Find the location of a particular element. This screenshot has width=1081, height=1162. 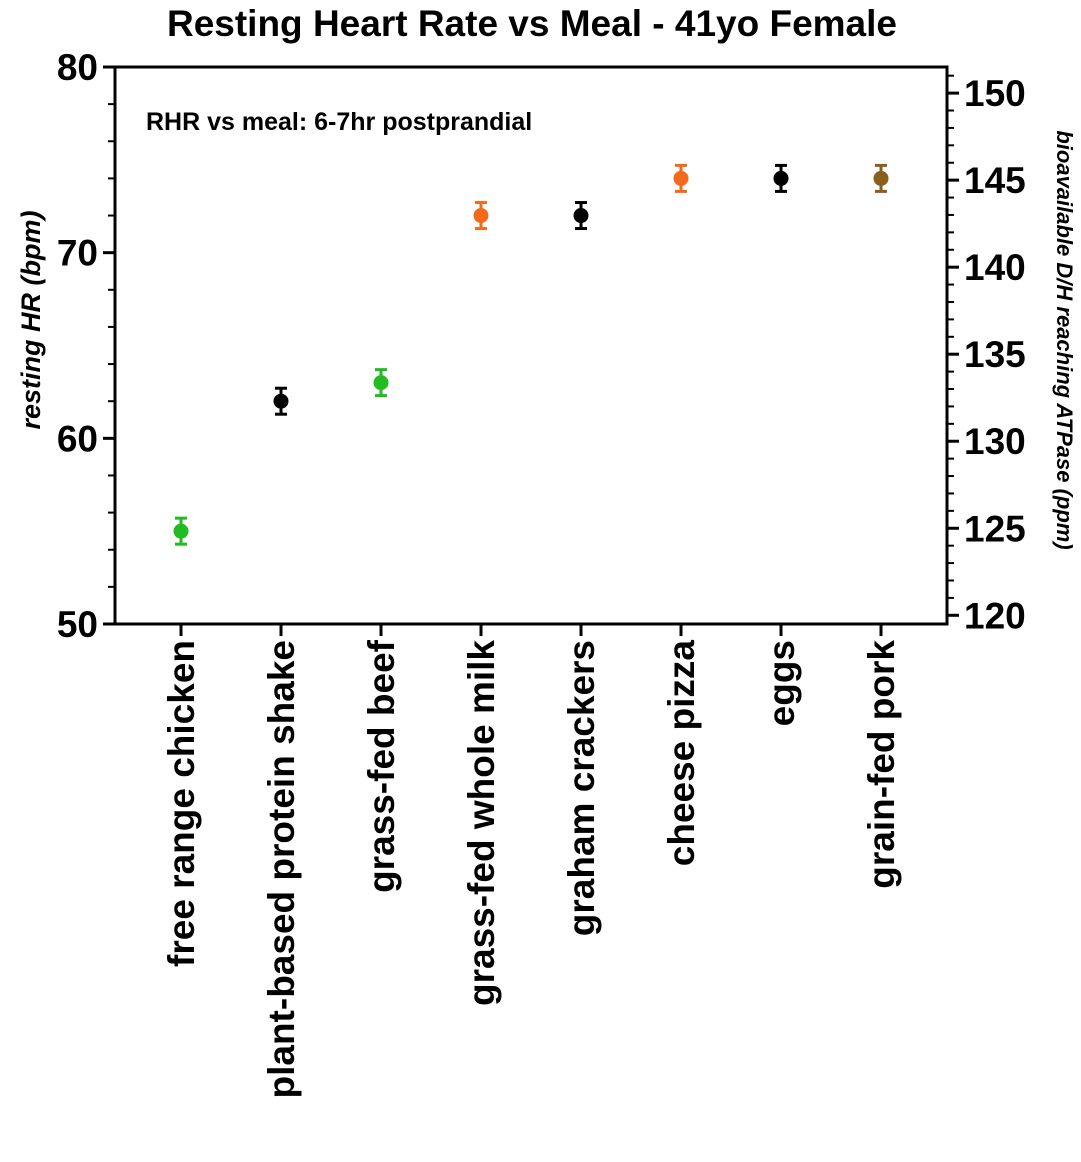

x-tick-label: graham crackers is located at coordinates (581, 788).